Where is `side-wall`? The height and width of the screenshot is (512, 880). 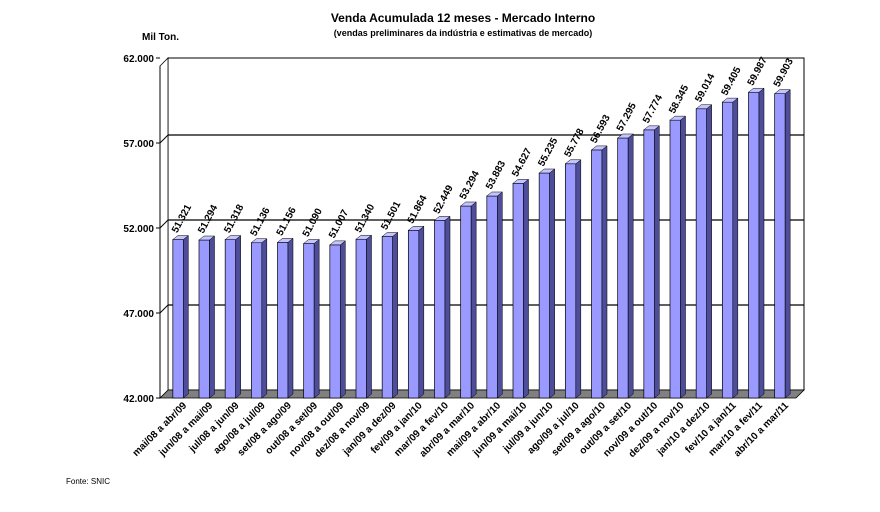 side-wall is located at coordinates (164, 228).